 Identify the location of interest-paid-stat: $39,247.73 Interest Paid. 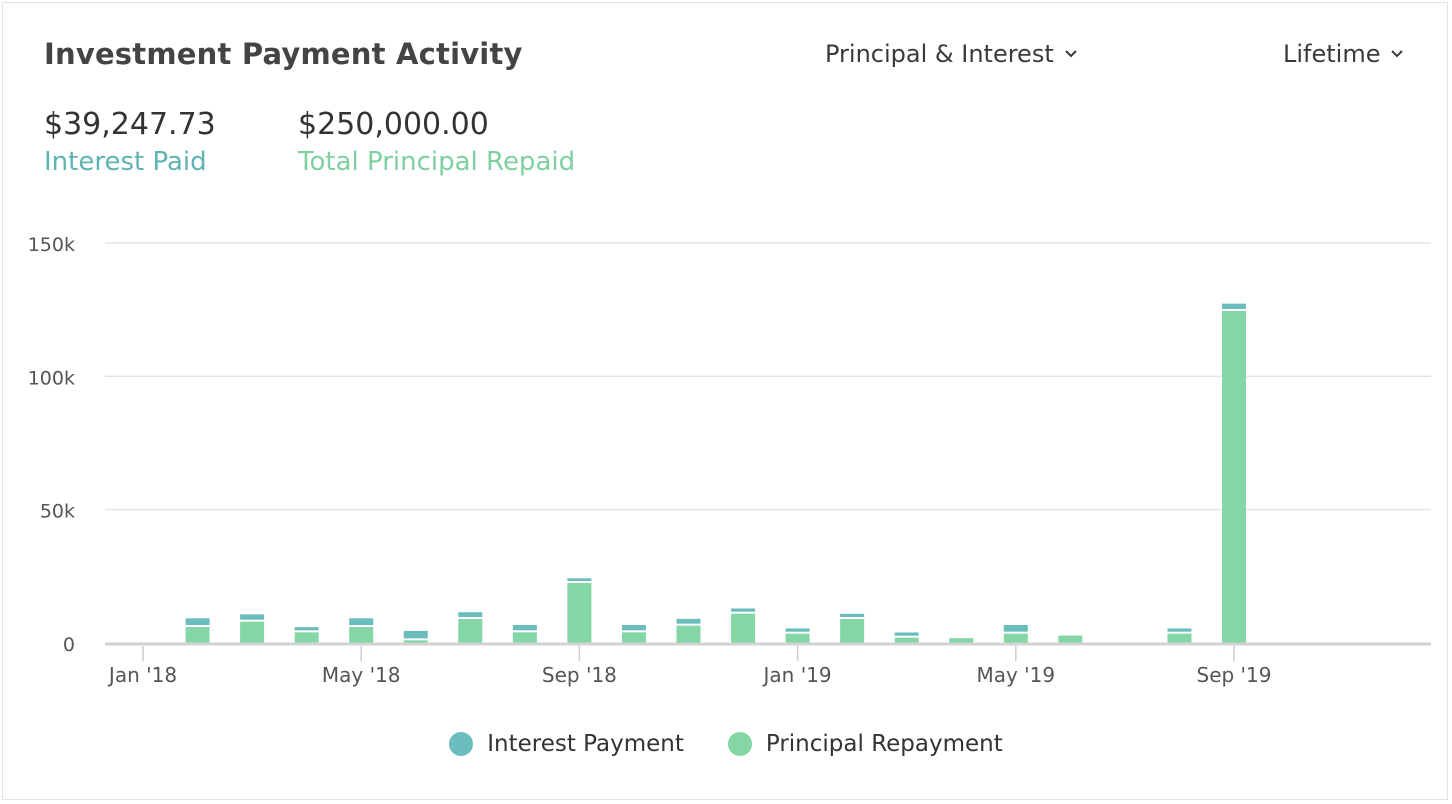
(130, 144).